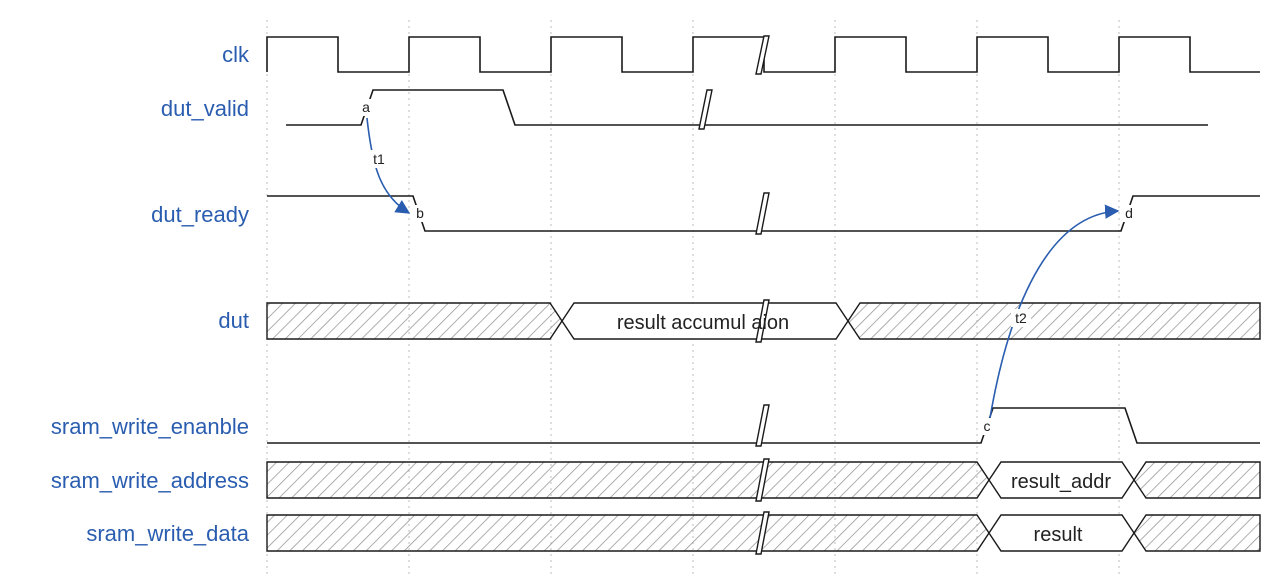 The height and width of the screenshot is (578, 1270). I want to click on arrow-t1, so click(388, 165).